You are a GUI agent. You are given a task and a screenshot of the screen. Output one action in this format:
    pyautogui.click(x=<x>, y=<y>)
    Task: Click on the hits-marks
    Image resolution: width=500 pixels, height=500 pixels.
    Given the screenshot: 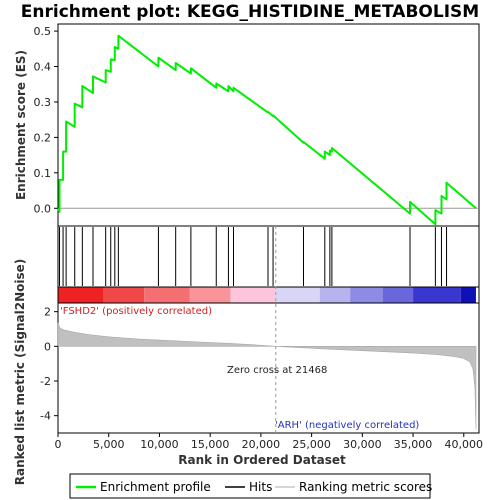 What is the action you would take?
    pyautogui.click(x=253, y=256)
    